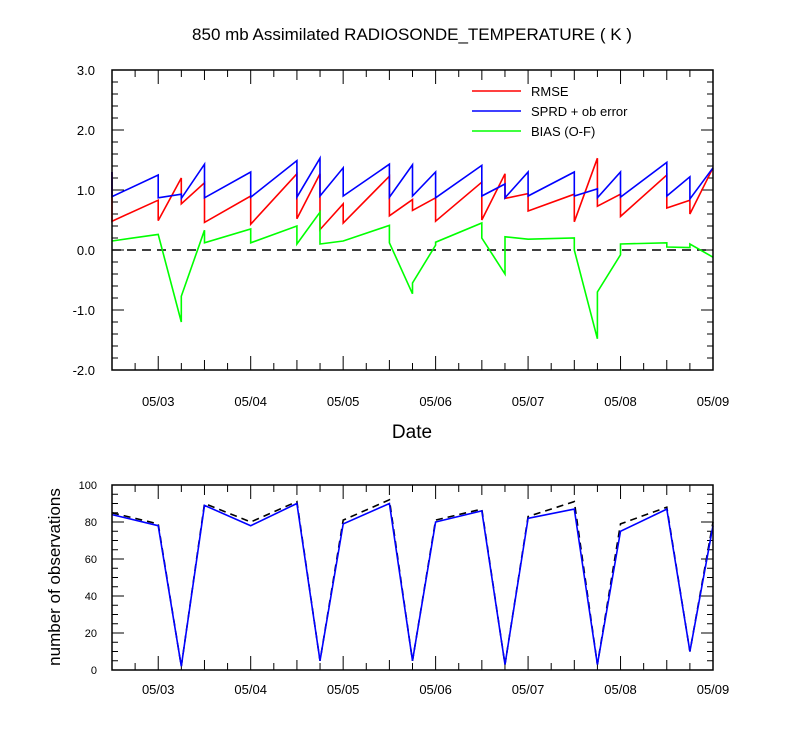 This screenshot has height=755, width=800. I want to click on y-tick-label: 0, so click(94, 671).